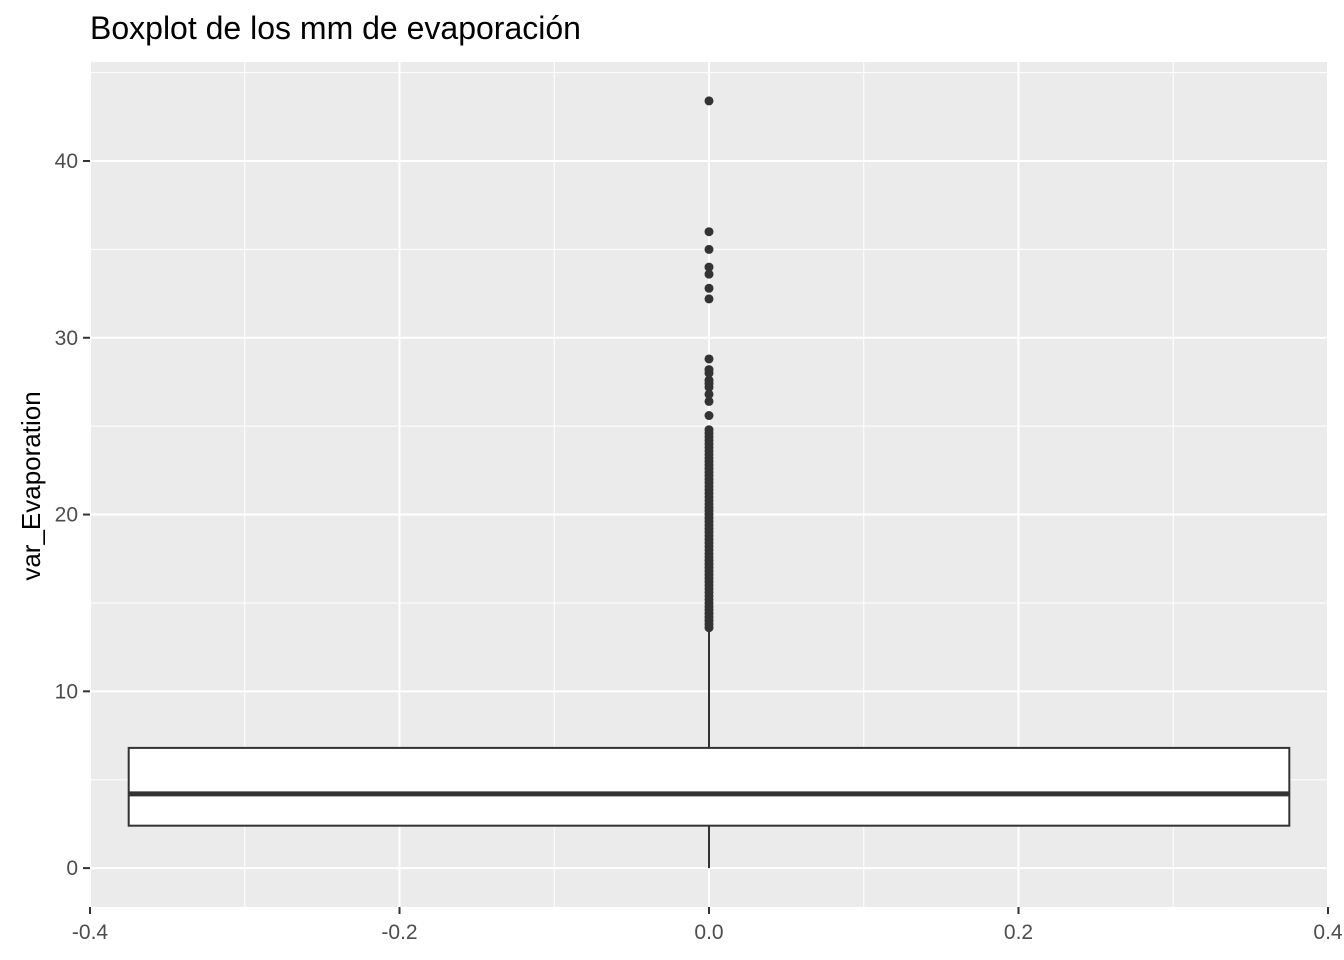 The height and width of the screenshot is (960, 1344). I want to click on box-iqr, so click(709, 786).